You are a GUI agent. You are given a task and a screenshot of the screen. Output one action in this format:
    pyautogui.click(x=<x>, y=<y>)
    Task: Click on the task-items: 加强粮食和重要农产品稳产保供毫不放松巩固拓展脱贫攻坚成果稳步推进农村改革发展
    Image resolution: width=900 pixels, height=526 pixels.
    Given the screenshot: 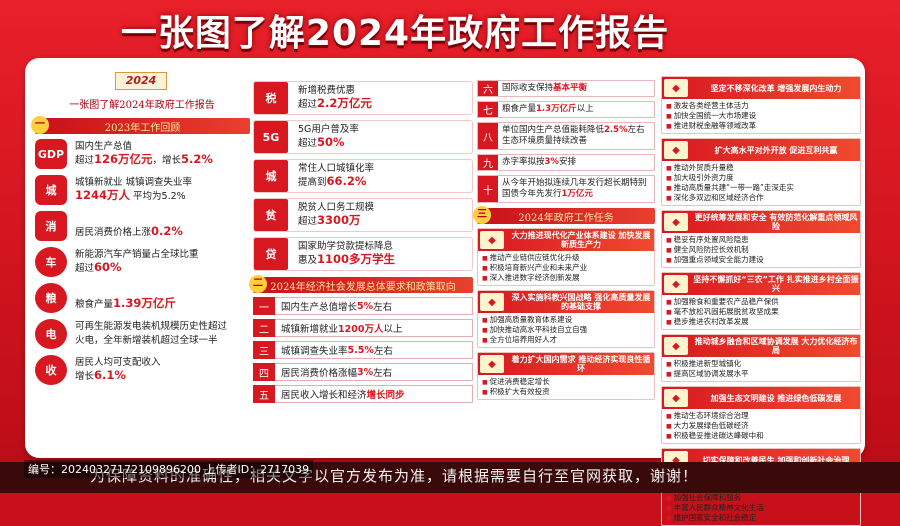 What is the action you would take?
    pyautogui.click(x=761, y=312)
    